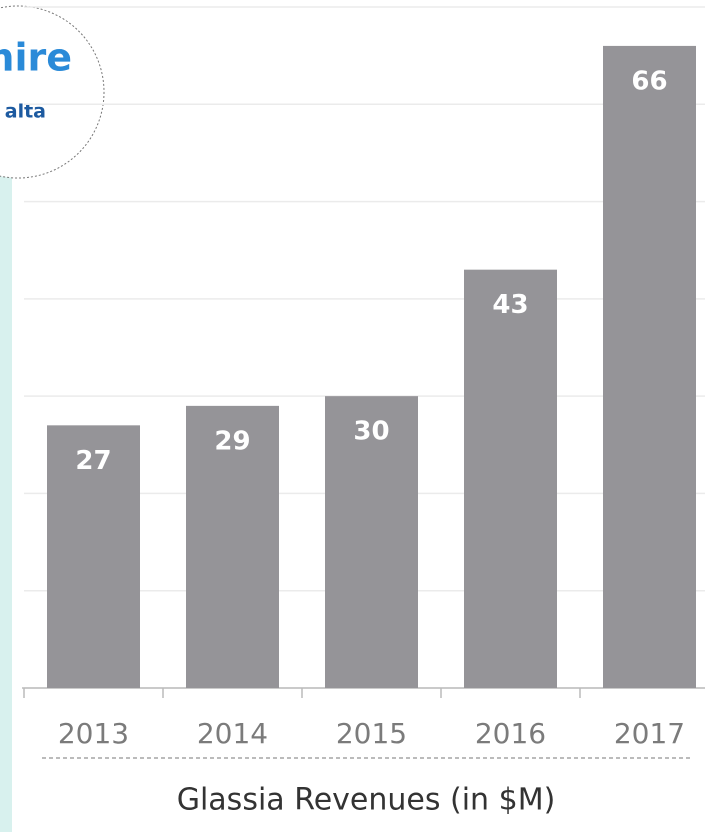 This screenshot has height=832, width=705. I want to click on value-label: 29, so click(232, 441).